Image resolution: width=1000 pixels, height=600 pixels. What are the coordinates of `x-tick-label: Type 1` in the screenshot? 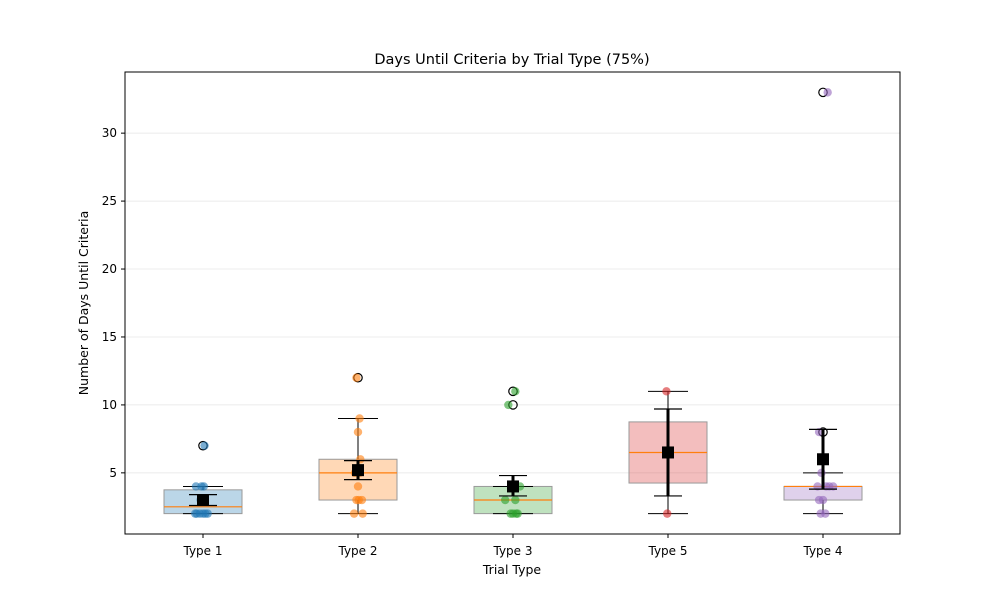 It's located at (202, 551).